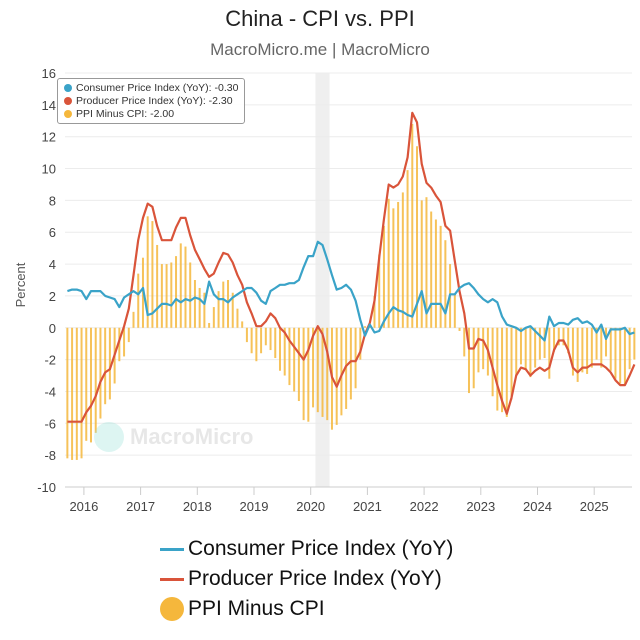  What do you see at coordinates (52, 200) in the screenshot?
I see `y-tick-label: 8` at bounding box center [52, 200].